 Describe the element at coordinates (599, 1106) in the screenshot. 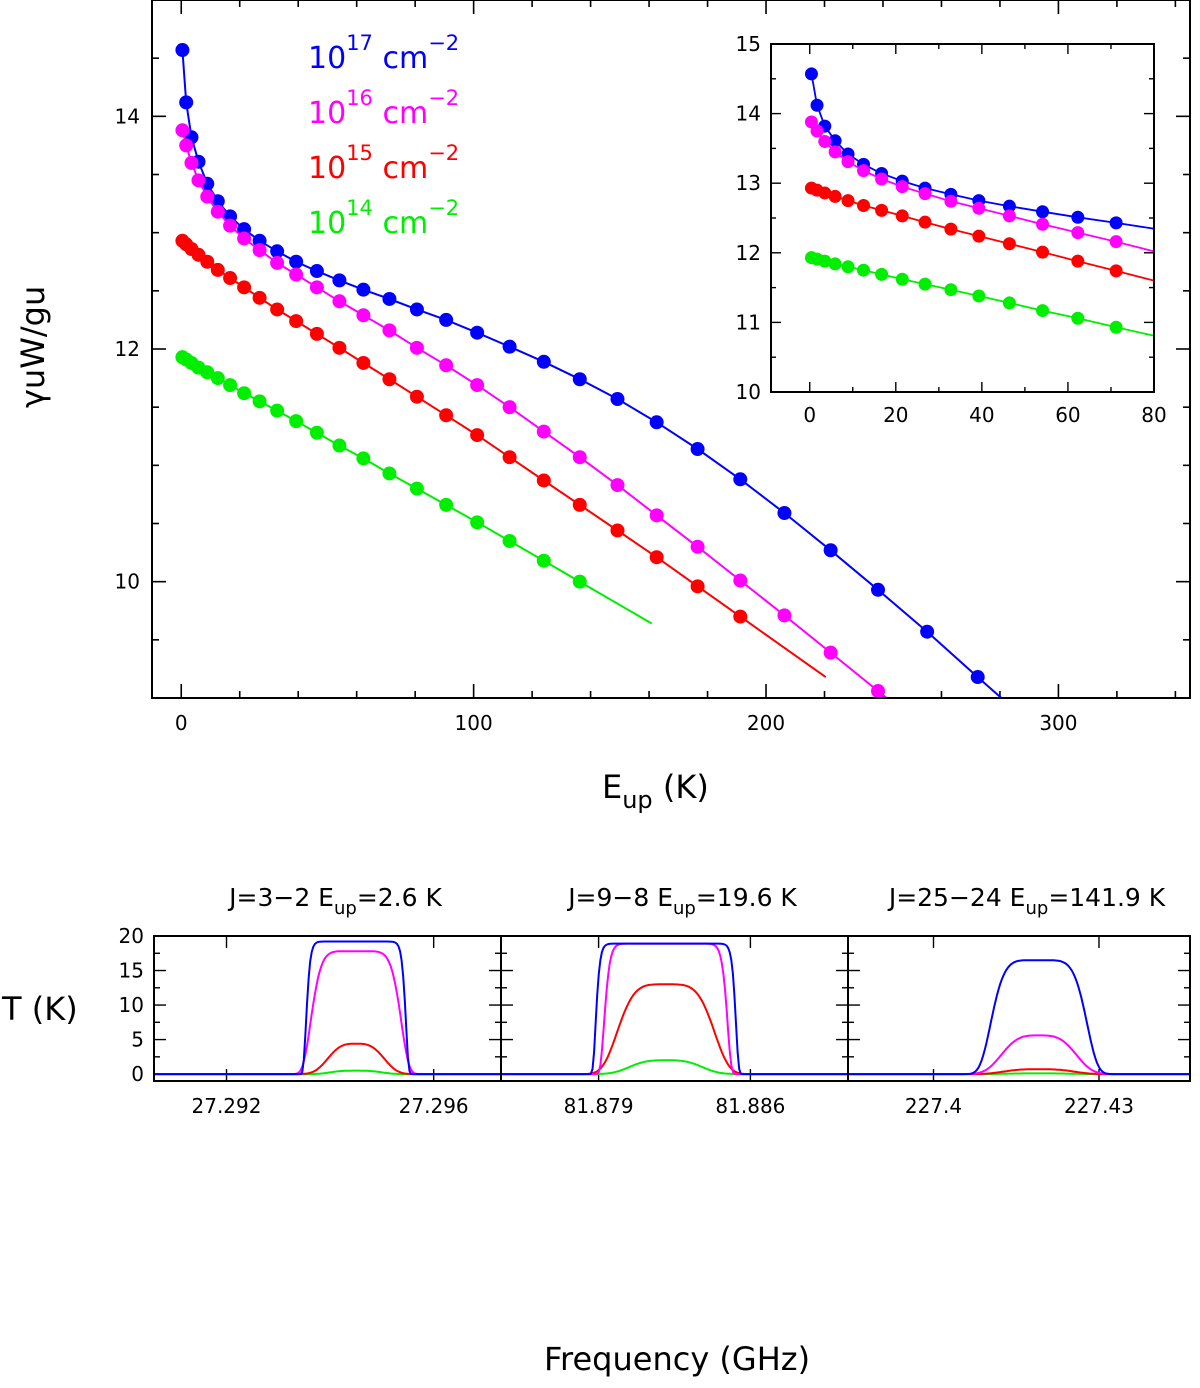

I see `spectrum-x-tick-label: 81.879` at that location.